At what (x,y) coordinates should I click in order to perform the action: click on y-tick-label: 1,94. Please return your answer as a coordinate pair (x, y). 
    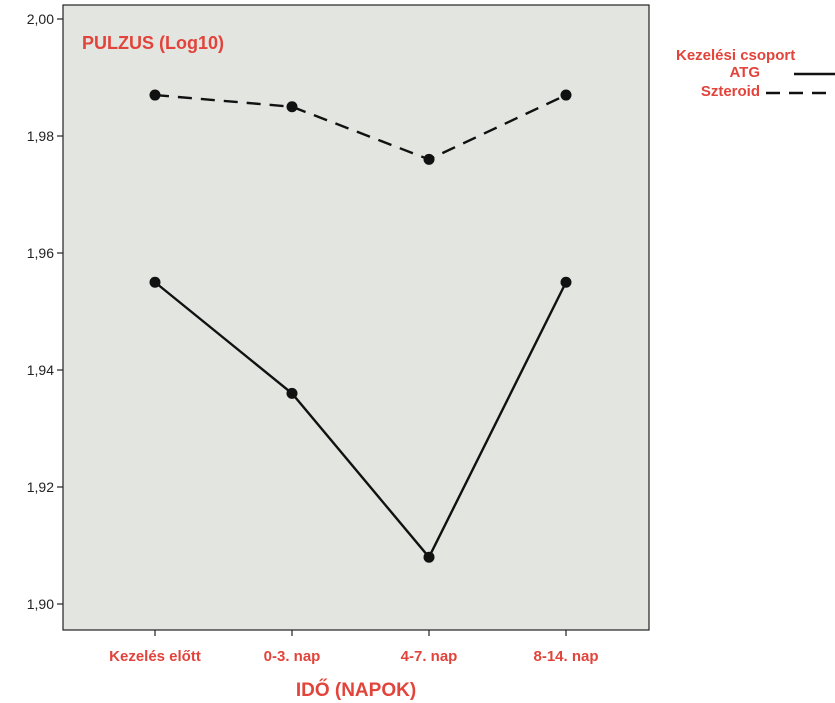
    Looking at the image, I should click on (40, 370).